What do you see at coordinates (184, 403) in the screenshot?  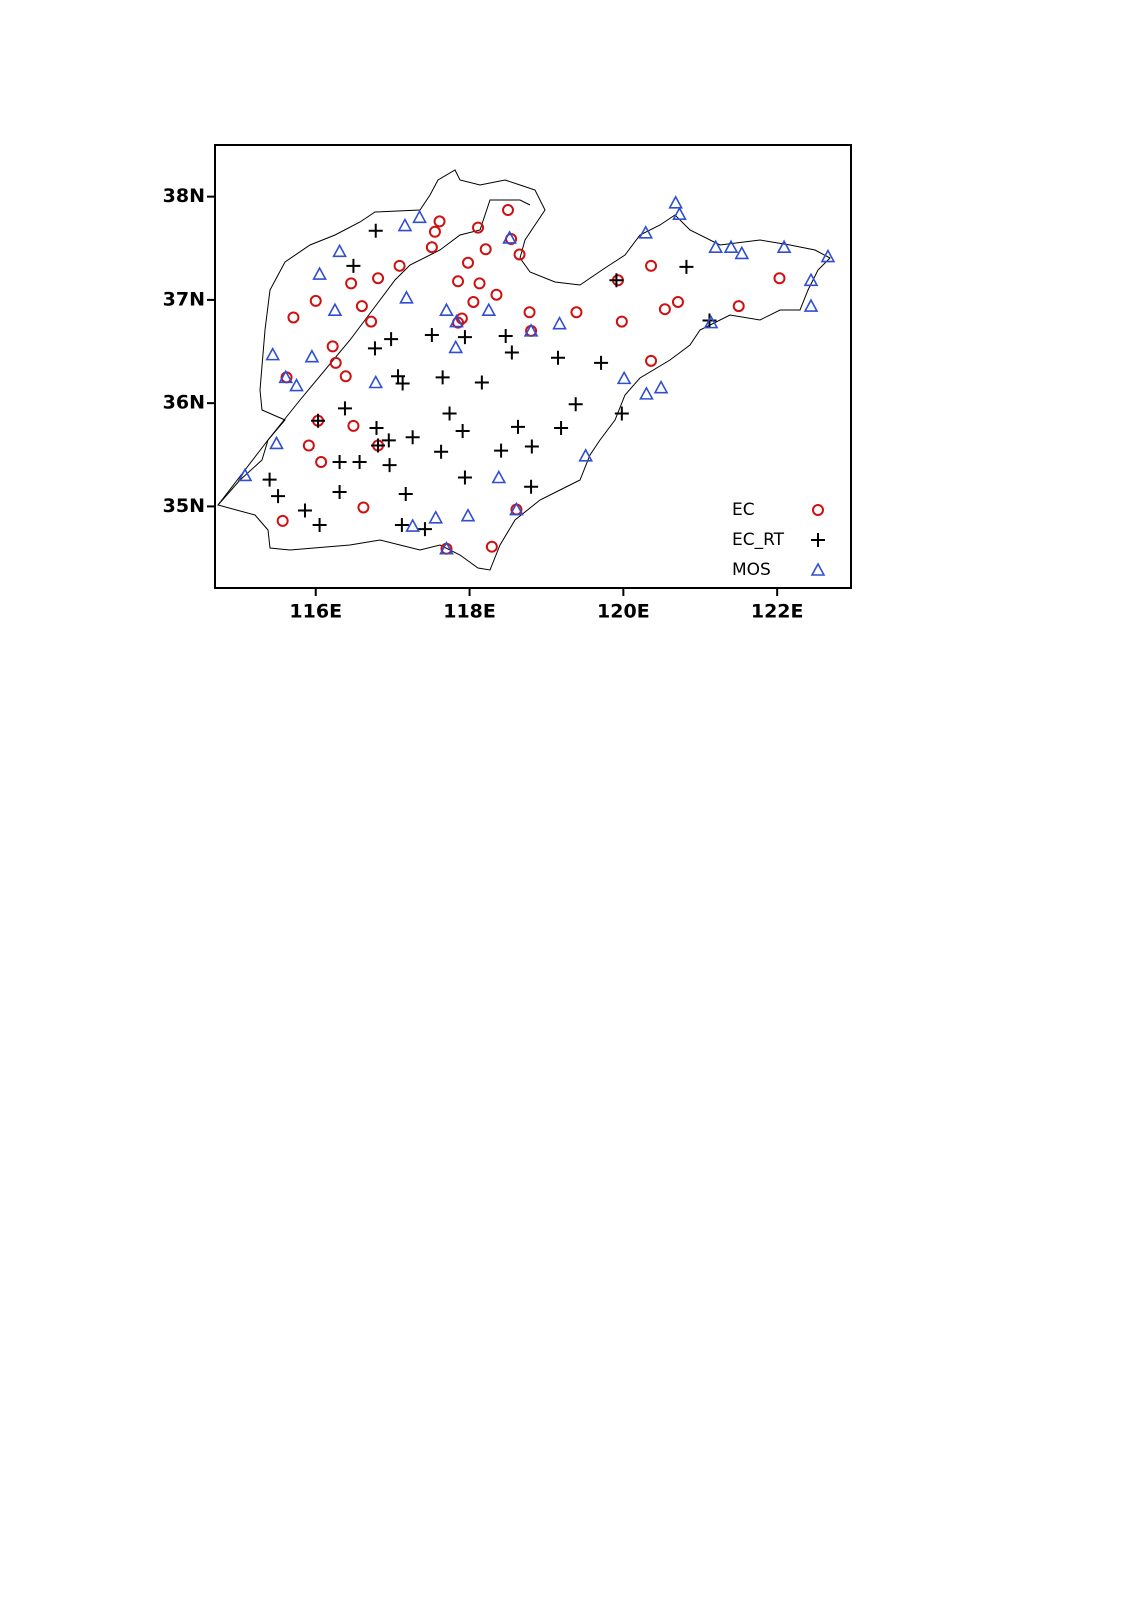 I see `y-tick-label: 36N` at bounding box center [184, 403].